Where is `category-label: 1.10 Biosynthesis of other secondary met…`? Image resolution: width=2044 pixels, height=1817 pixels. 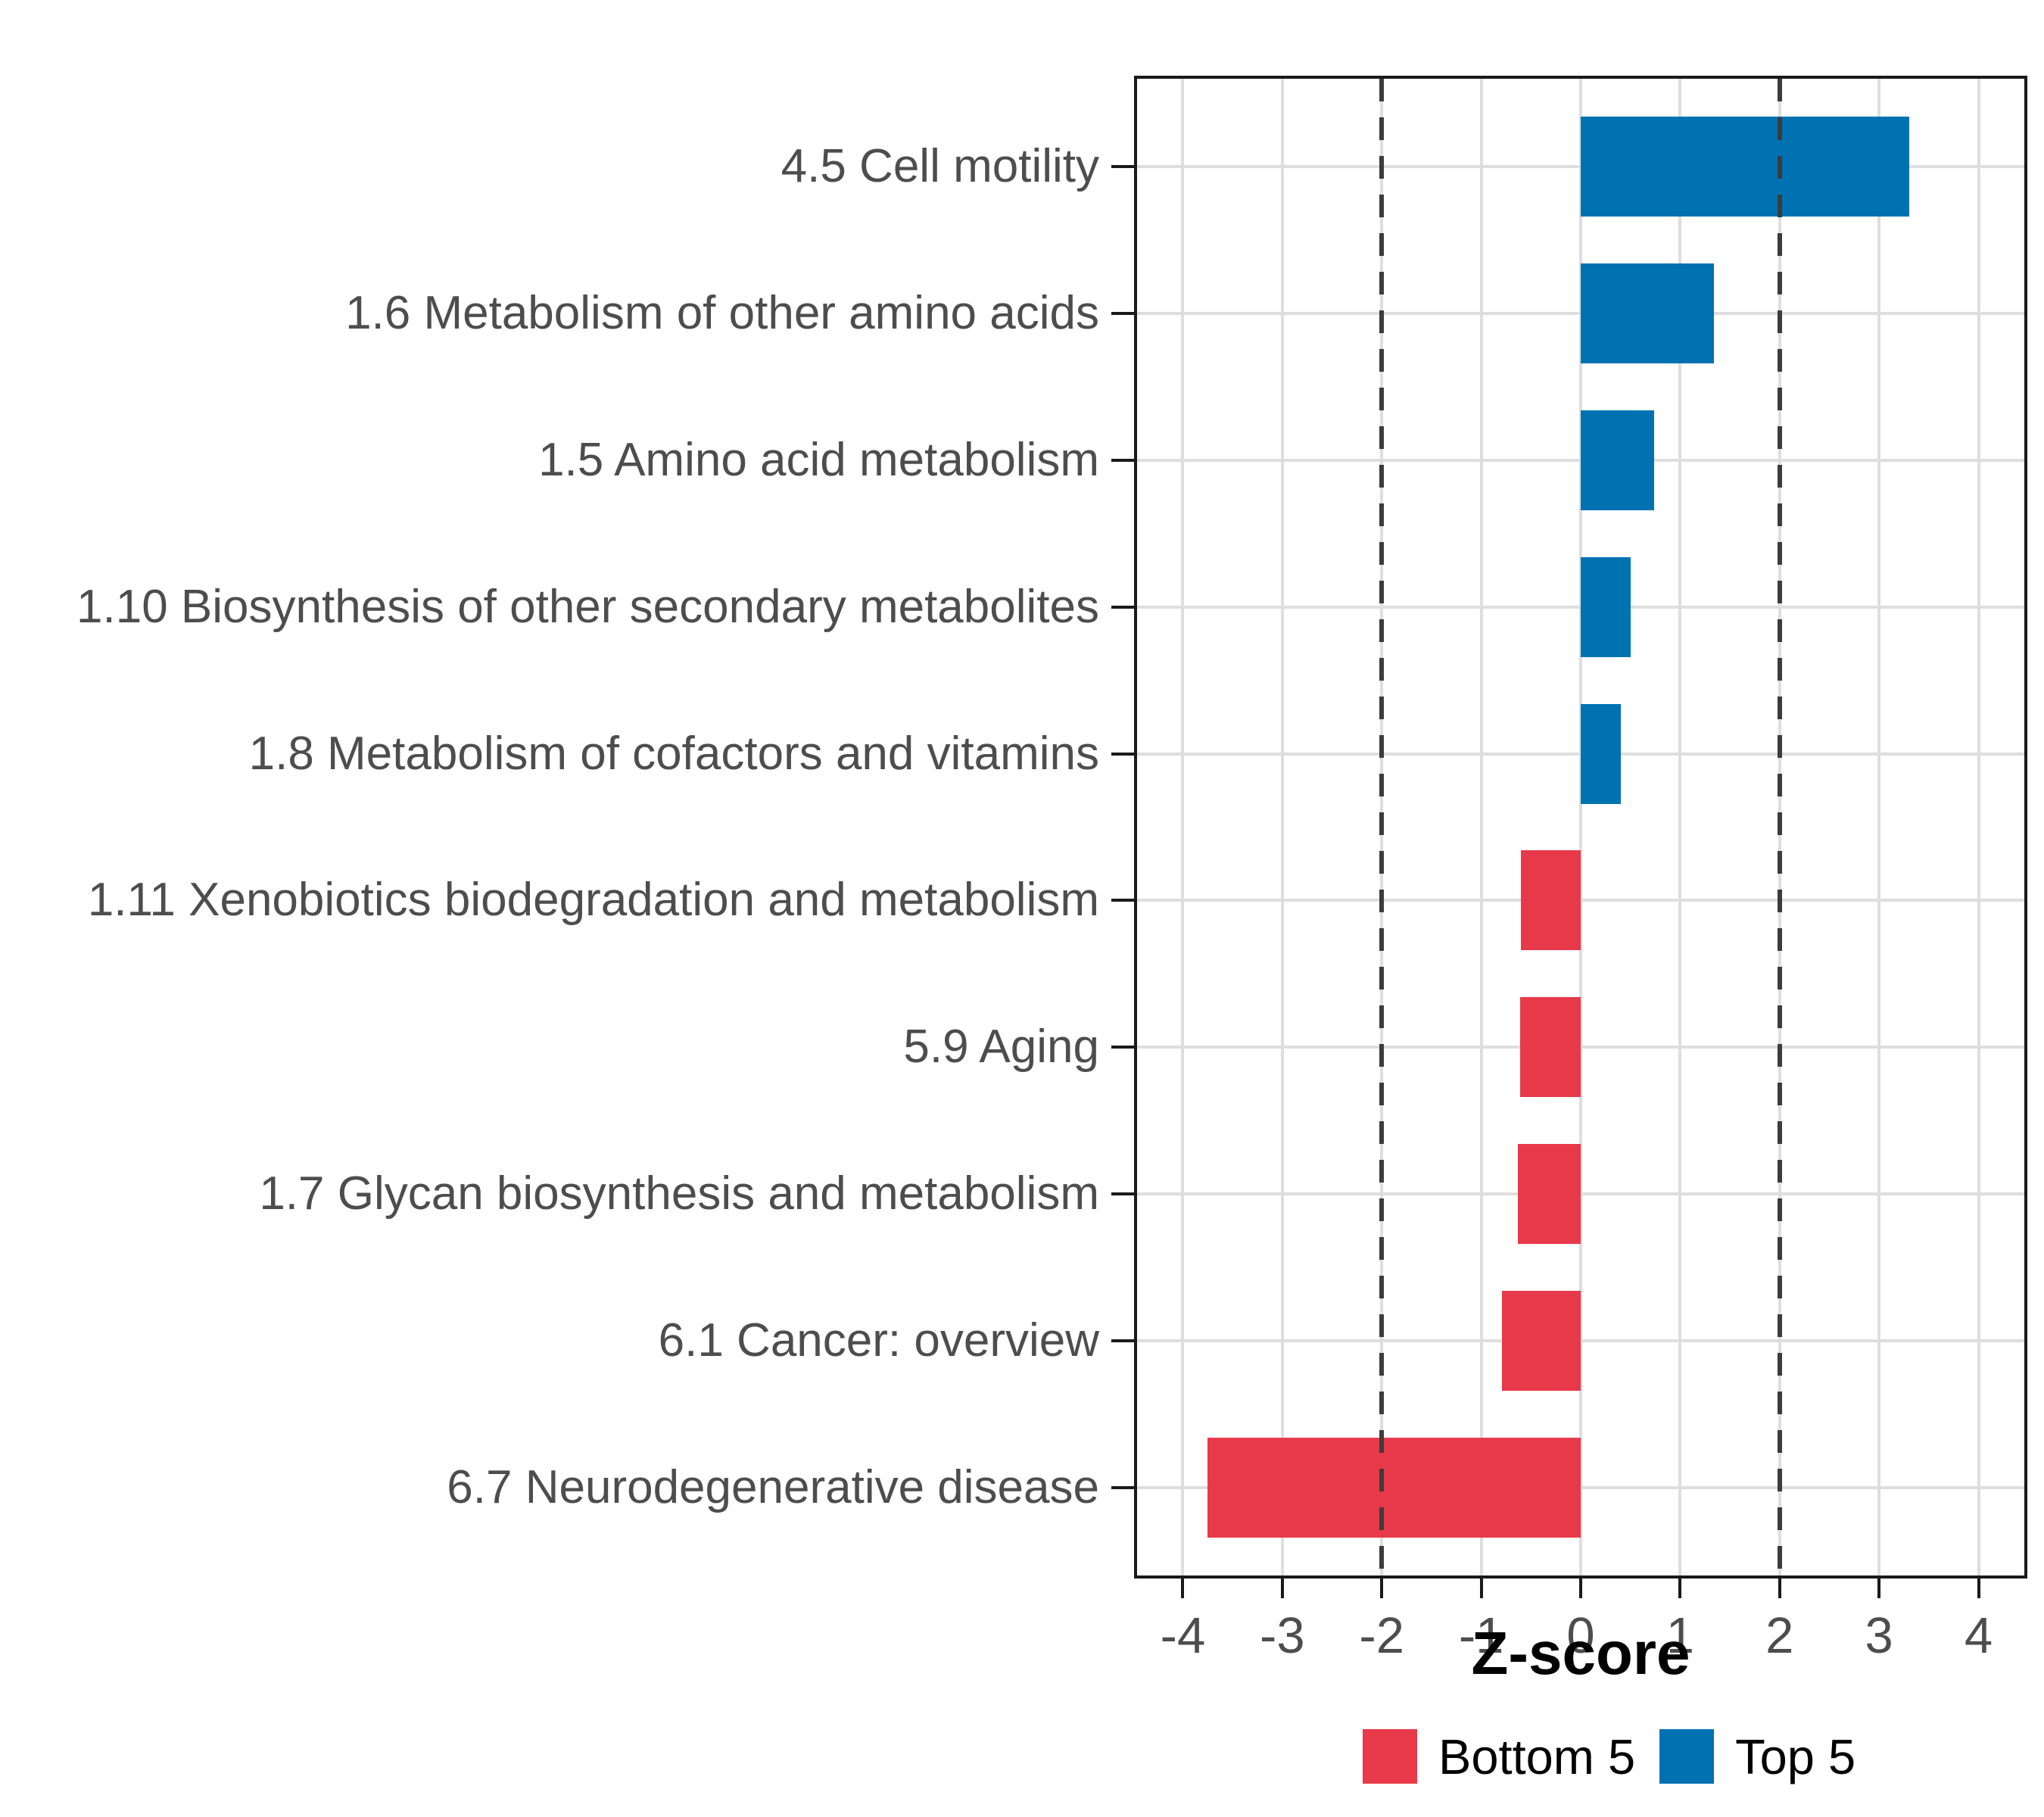
category-label: 1.10 Biosynthesis of other secondary met… is located at coordinates (587, 606).